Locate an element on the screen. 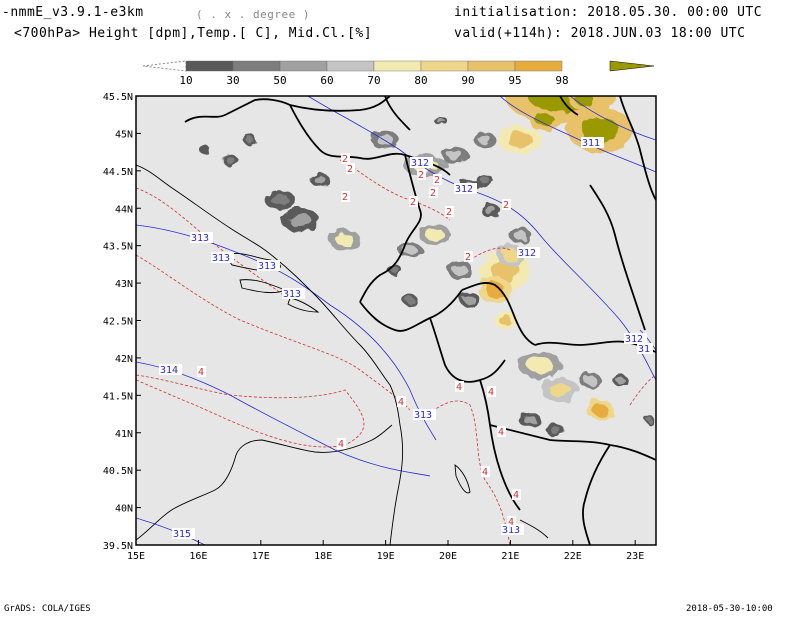 The width and height of the screenshot is (800, 618). valid-time: valid(+114h): 2018.JUN.03 18:00 UTC is located at coordinates (600, 33).